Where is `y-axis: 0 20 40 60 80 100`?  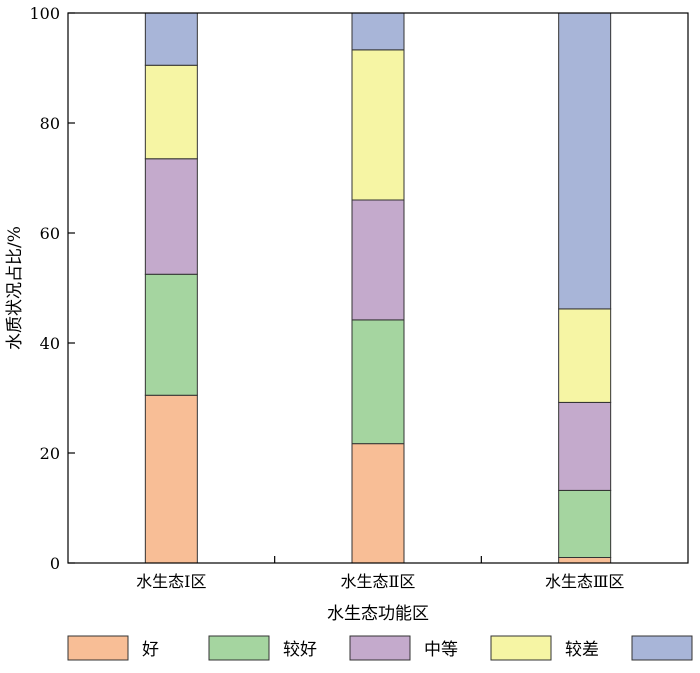
y-axis: 0 20 40 60 80 100 is located at coordinates (52, 288).